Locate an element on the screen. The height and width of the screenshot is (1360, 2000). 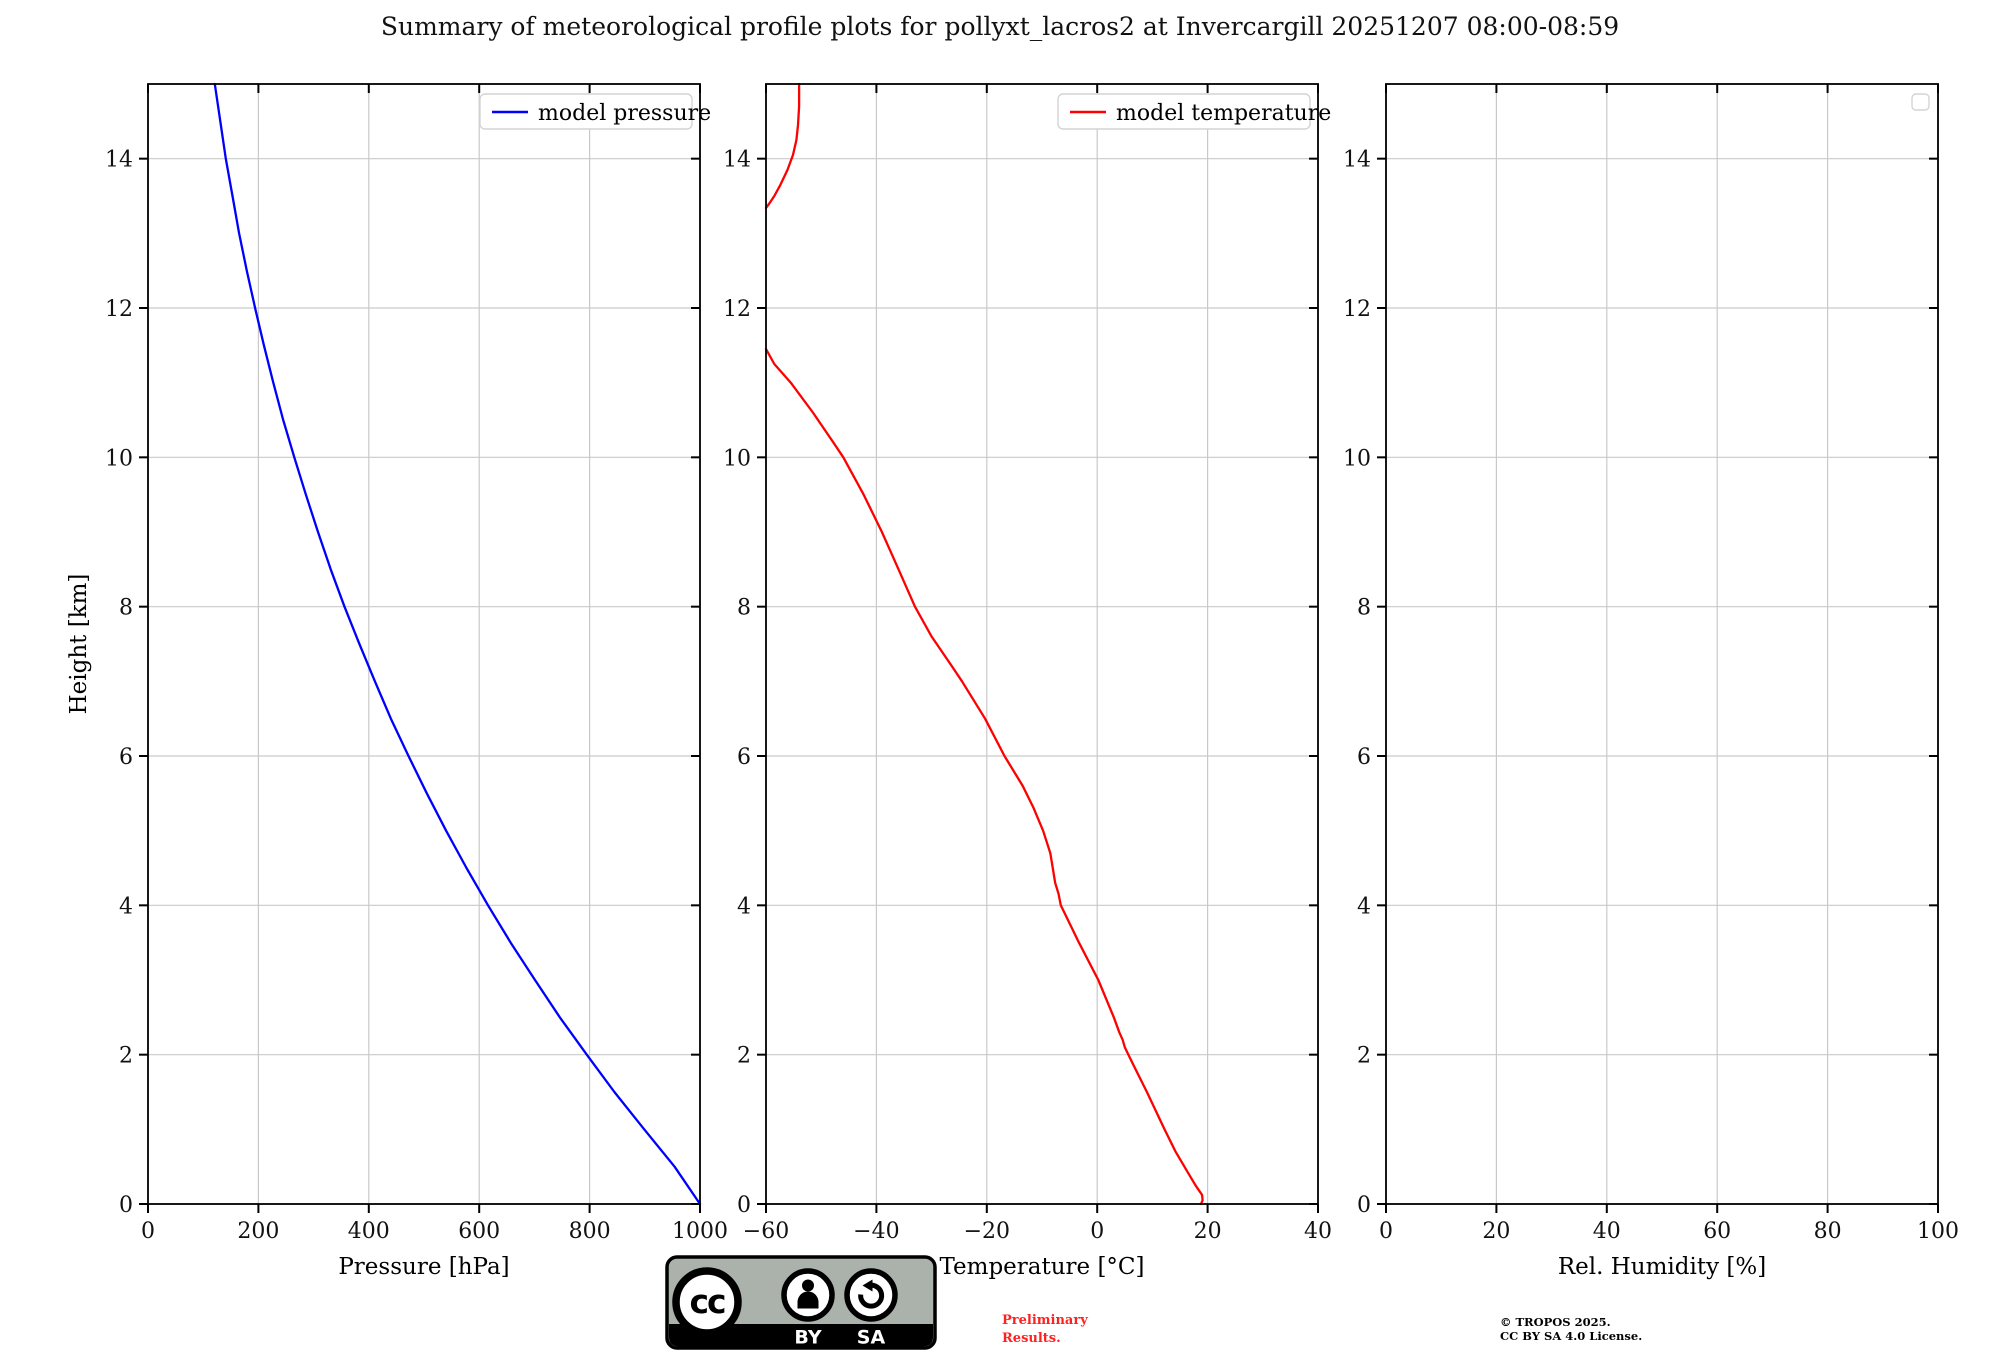
legend: model pressure is located at coordinates (595, 111).